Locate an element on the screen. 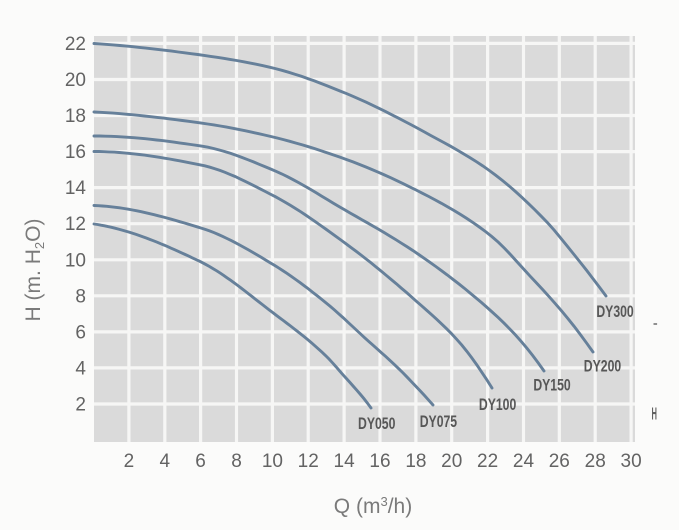 The height and width of the screenshot is (530, 679). svg-text: 30 is located at coordinates (631, 461).